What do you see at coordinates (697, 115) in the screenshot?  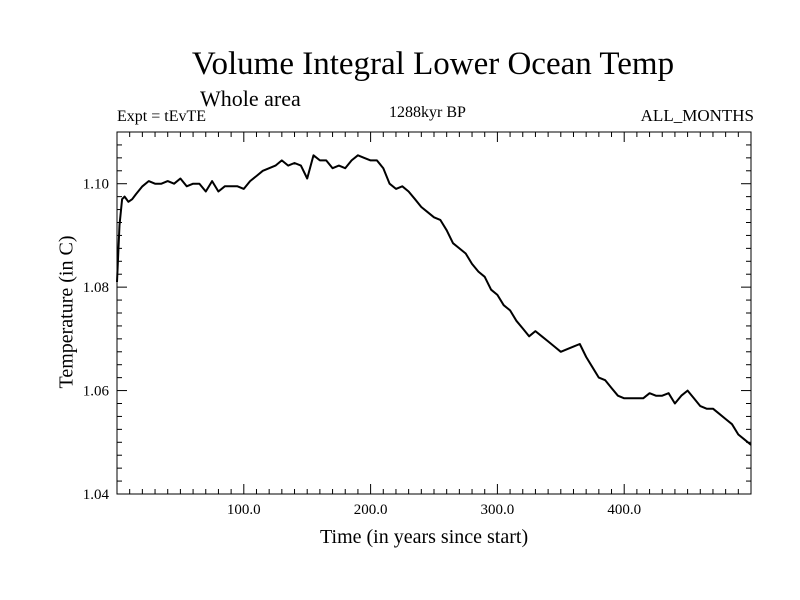 I see `months-label: ALL_MONTHS` at bounding box center [697, 115].